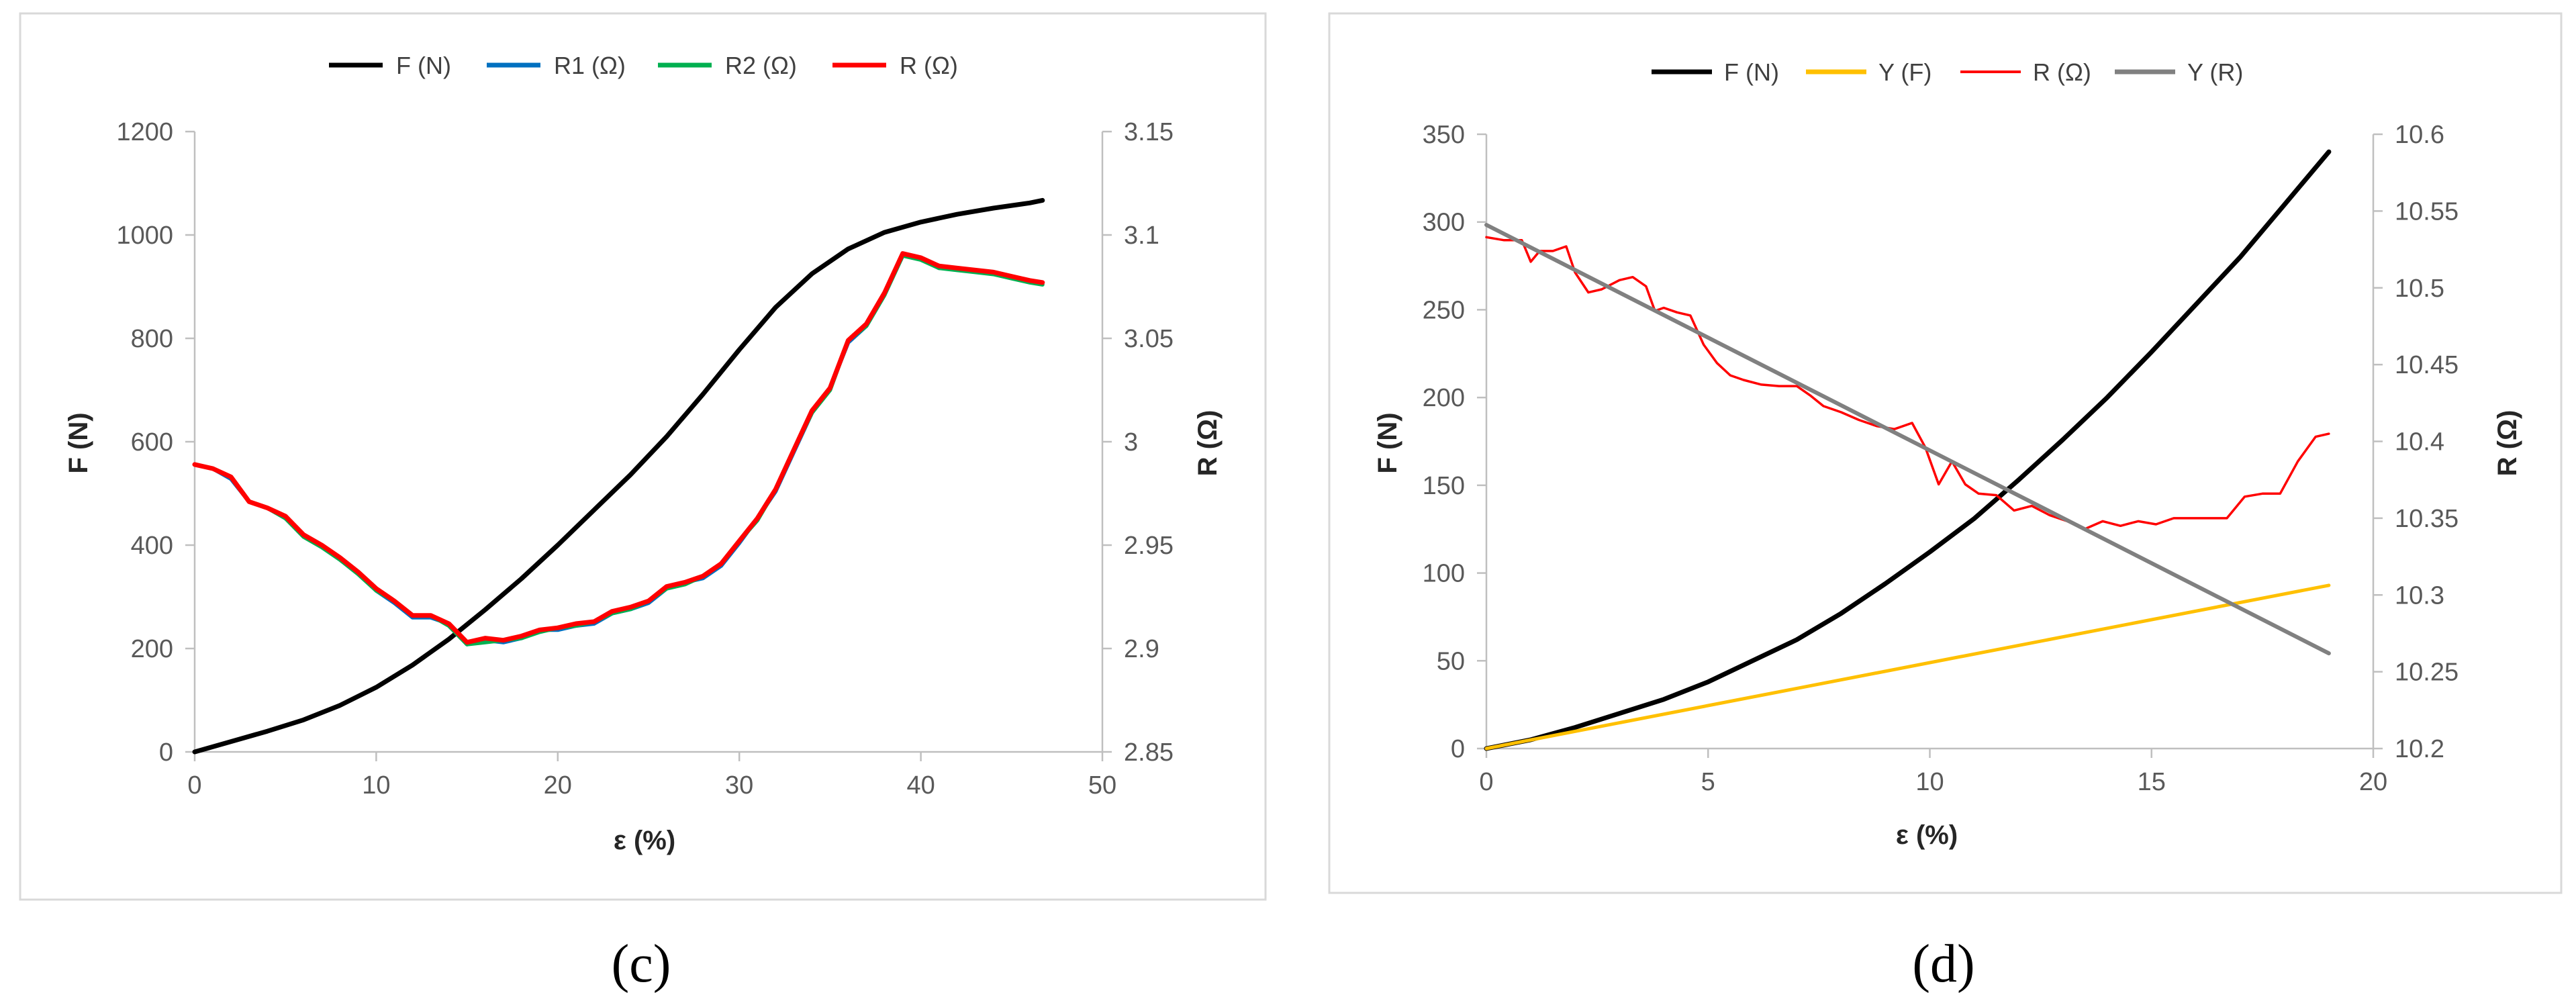 This screenshot has width=2576, height=1007. What do you see at coordinates (643, 65) in the screenshot?
I see `legend-c: F (N) R1 (Ω) R2 (Ω) R (Ω)` at bounding box center [643, 65].